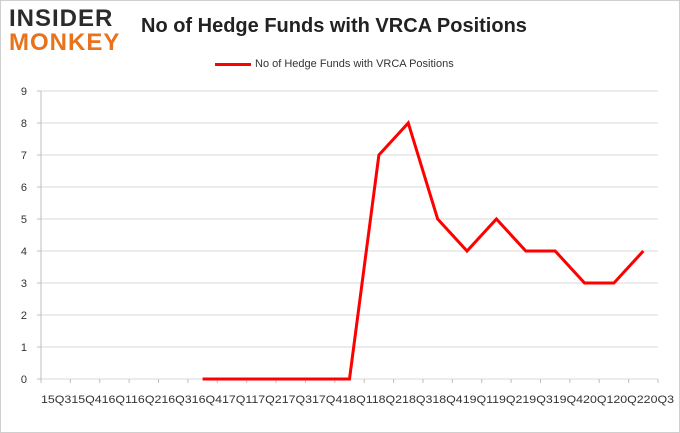  Describe the element at coordinates (24, 188) in the screenshot. I see `y-tick-label-6: 6` at that location.